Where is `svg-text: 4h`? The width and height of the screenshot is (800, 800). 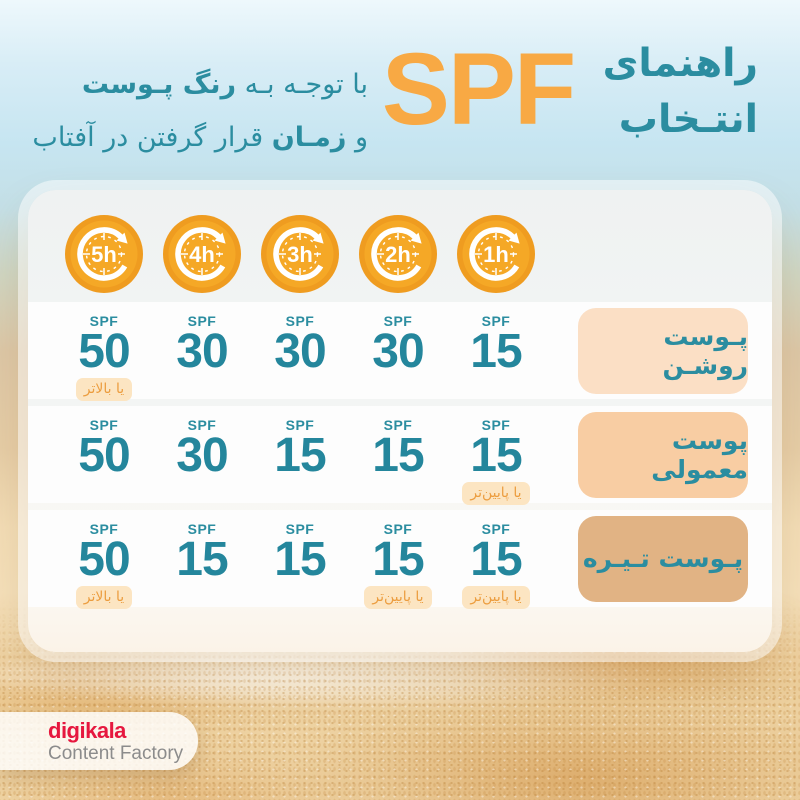 svg-text: 4h is located at coordinates (202, 254).